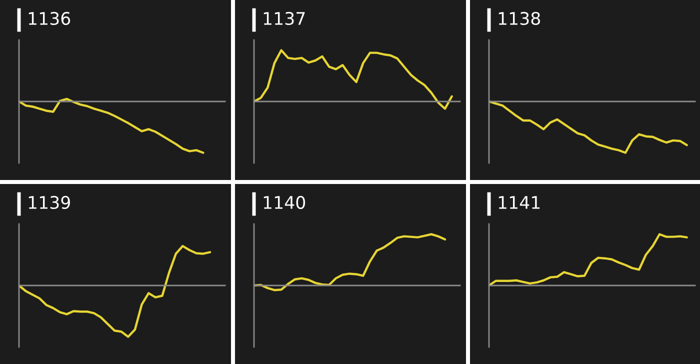 The height and width of the screenshot is (364, 700). What do you see at coordinates (519, 202) in the screenshot?
I see `chart-title: 1141` at bounding box center [519, 202].